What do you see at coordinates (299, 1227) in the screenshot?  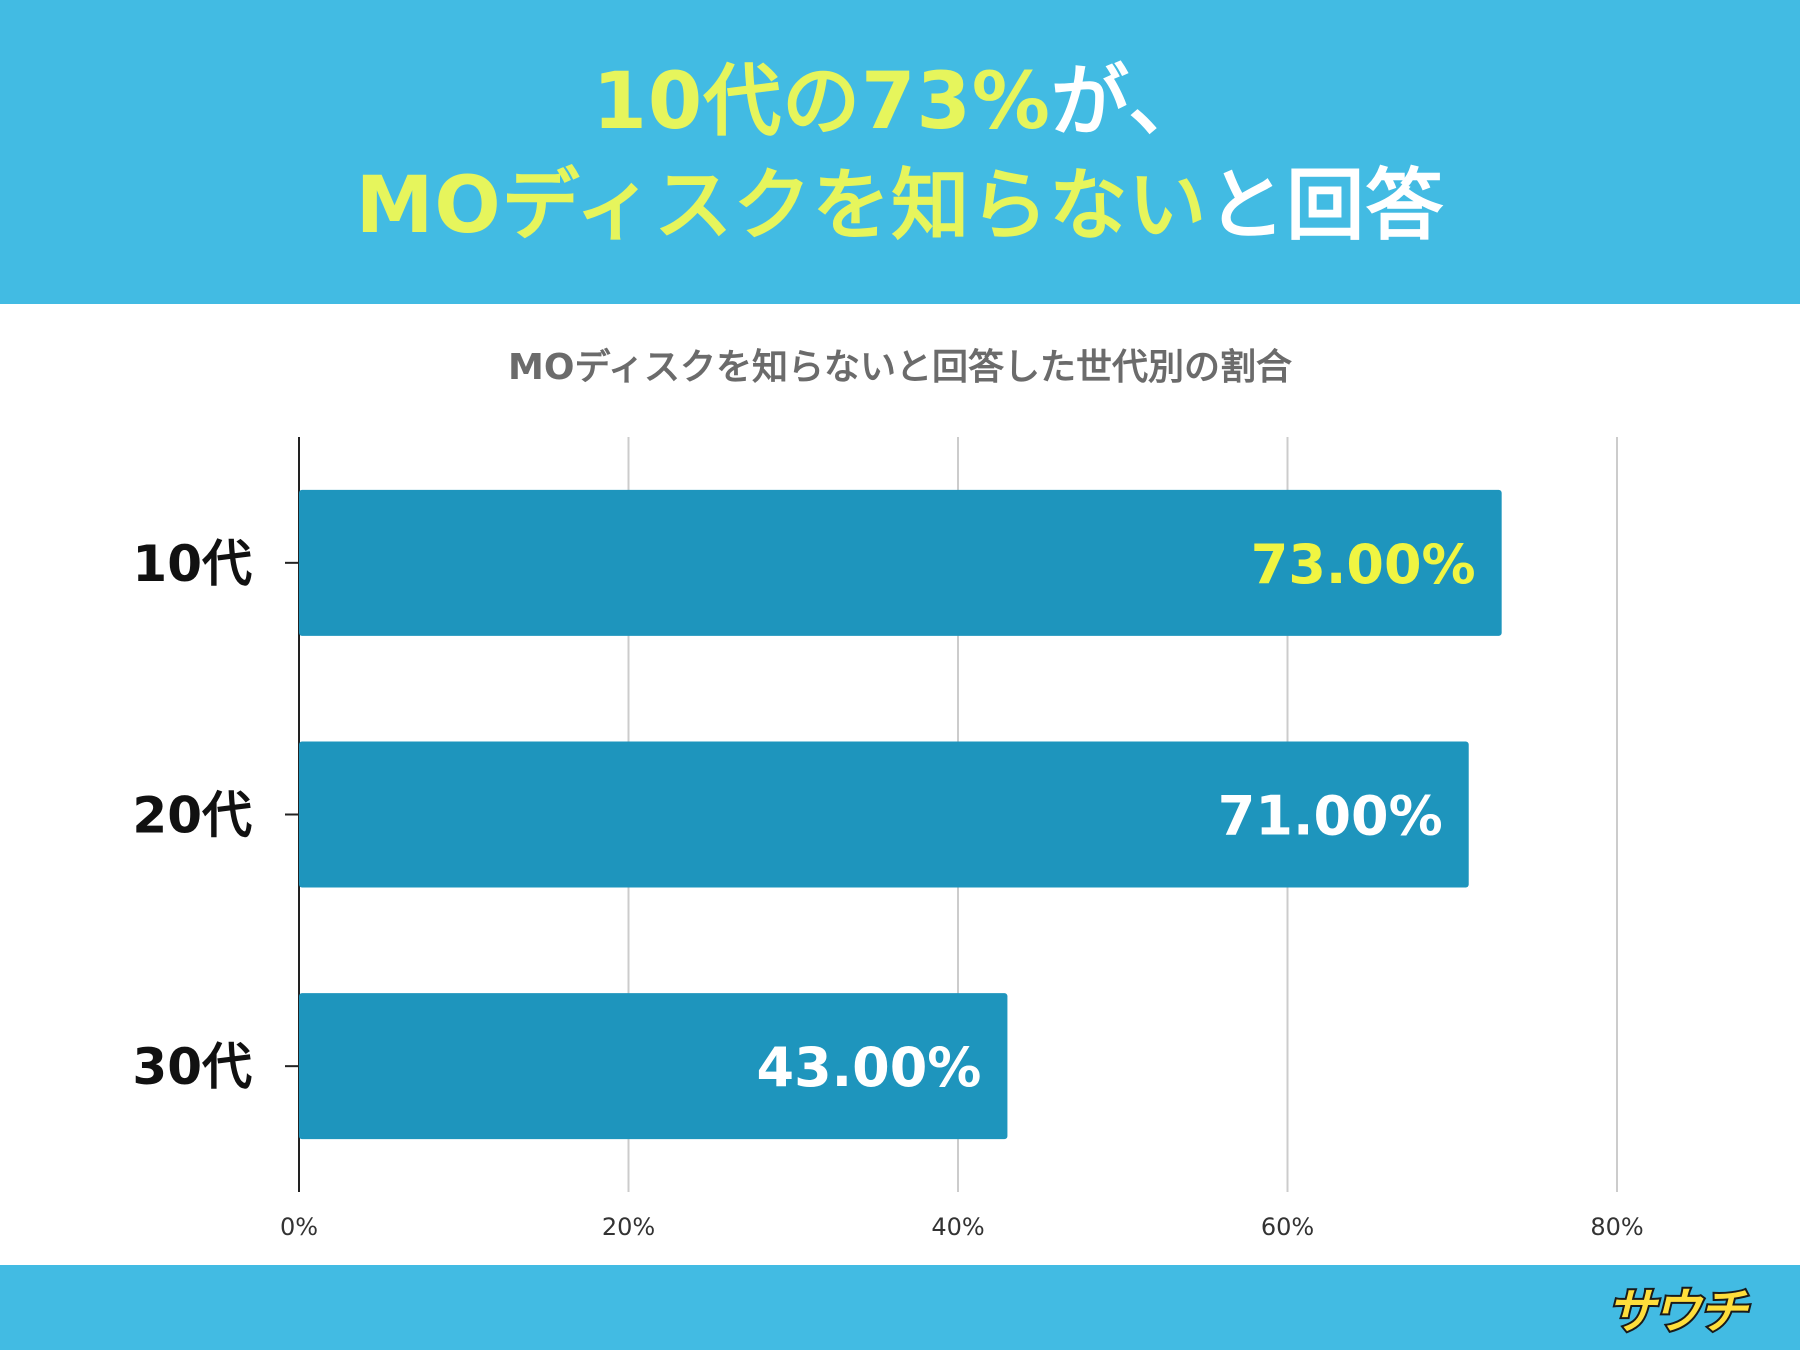 I see `x-tick-label: 0%` at bounding box center [299, 1227].